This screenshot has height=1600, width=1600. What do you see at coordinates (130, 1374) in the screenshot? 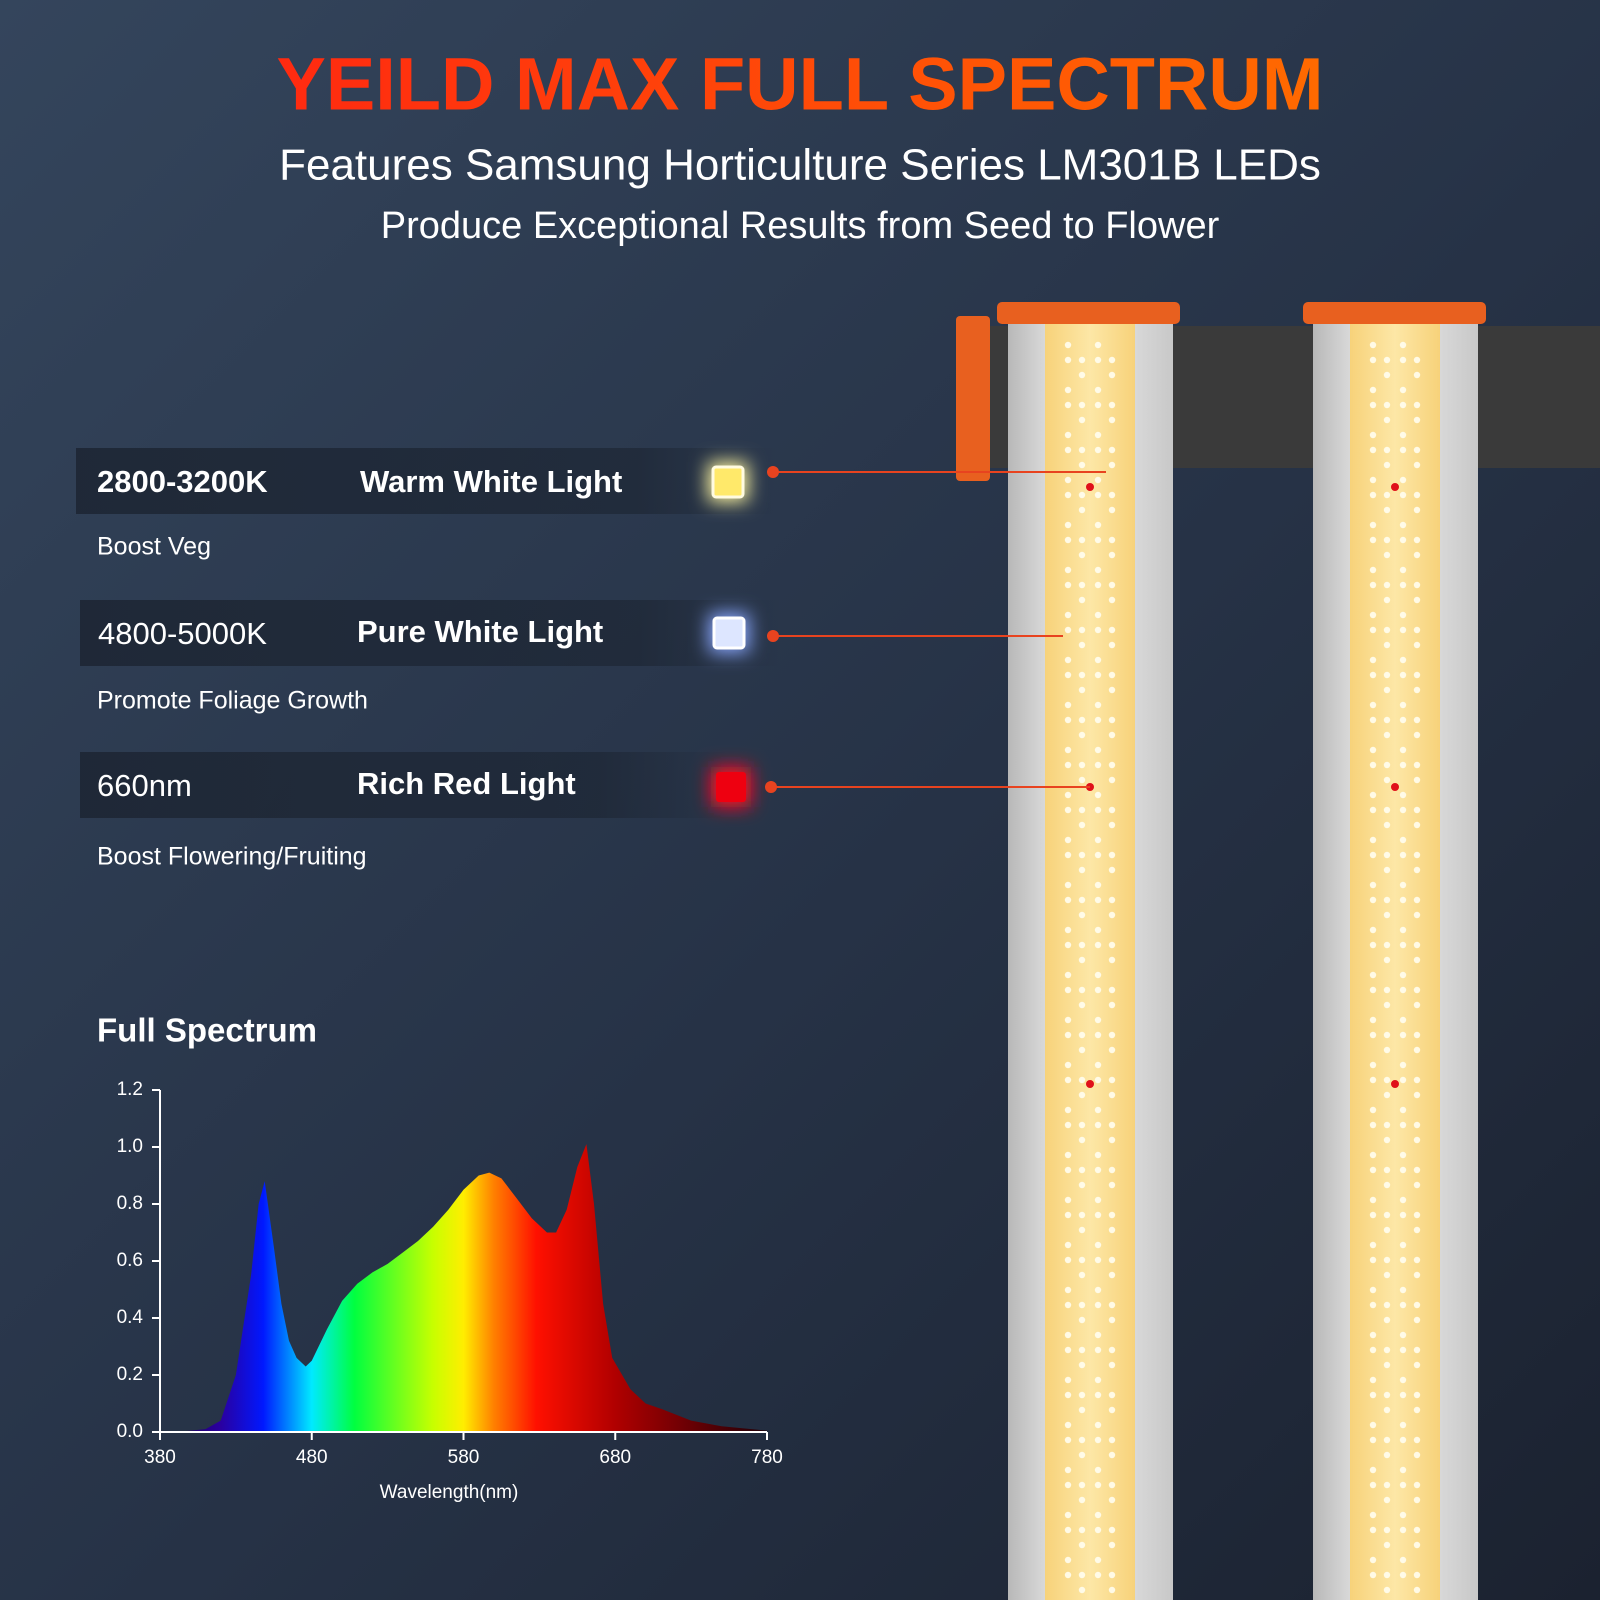
I see `y-tick-label: 0.2` at bounding box center [130, 1374].